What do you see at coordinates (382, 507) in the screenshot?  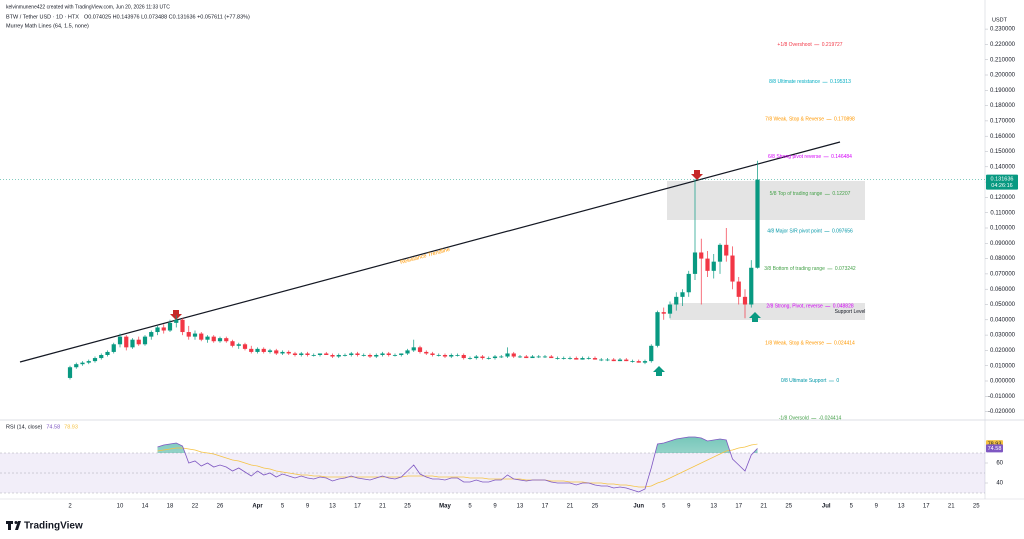 I see `x-tick-label: 21` at bounding box center [382, 507].